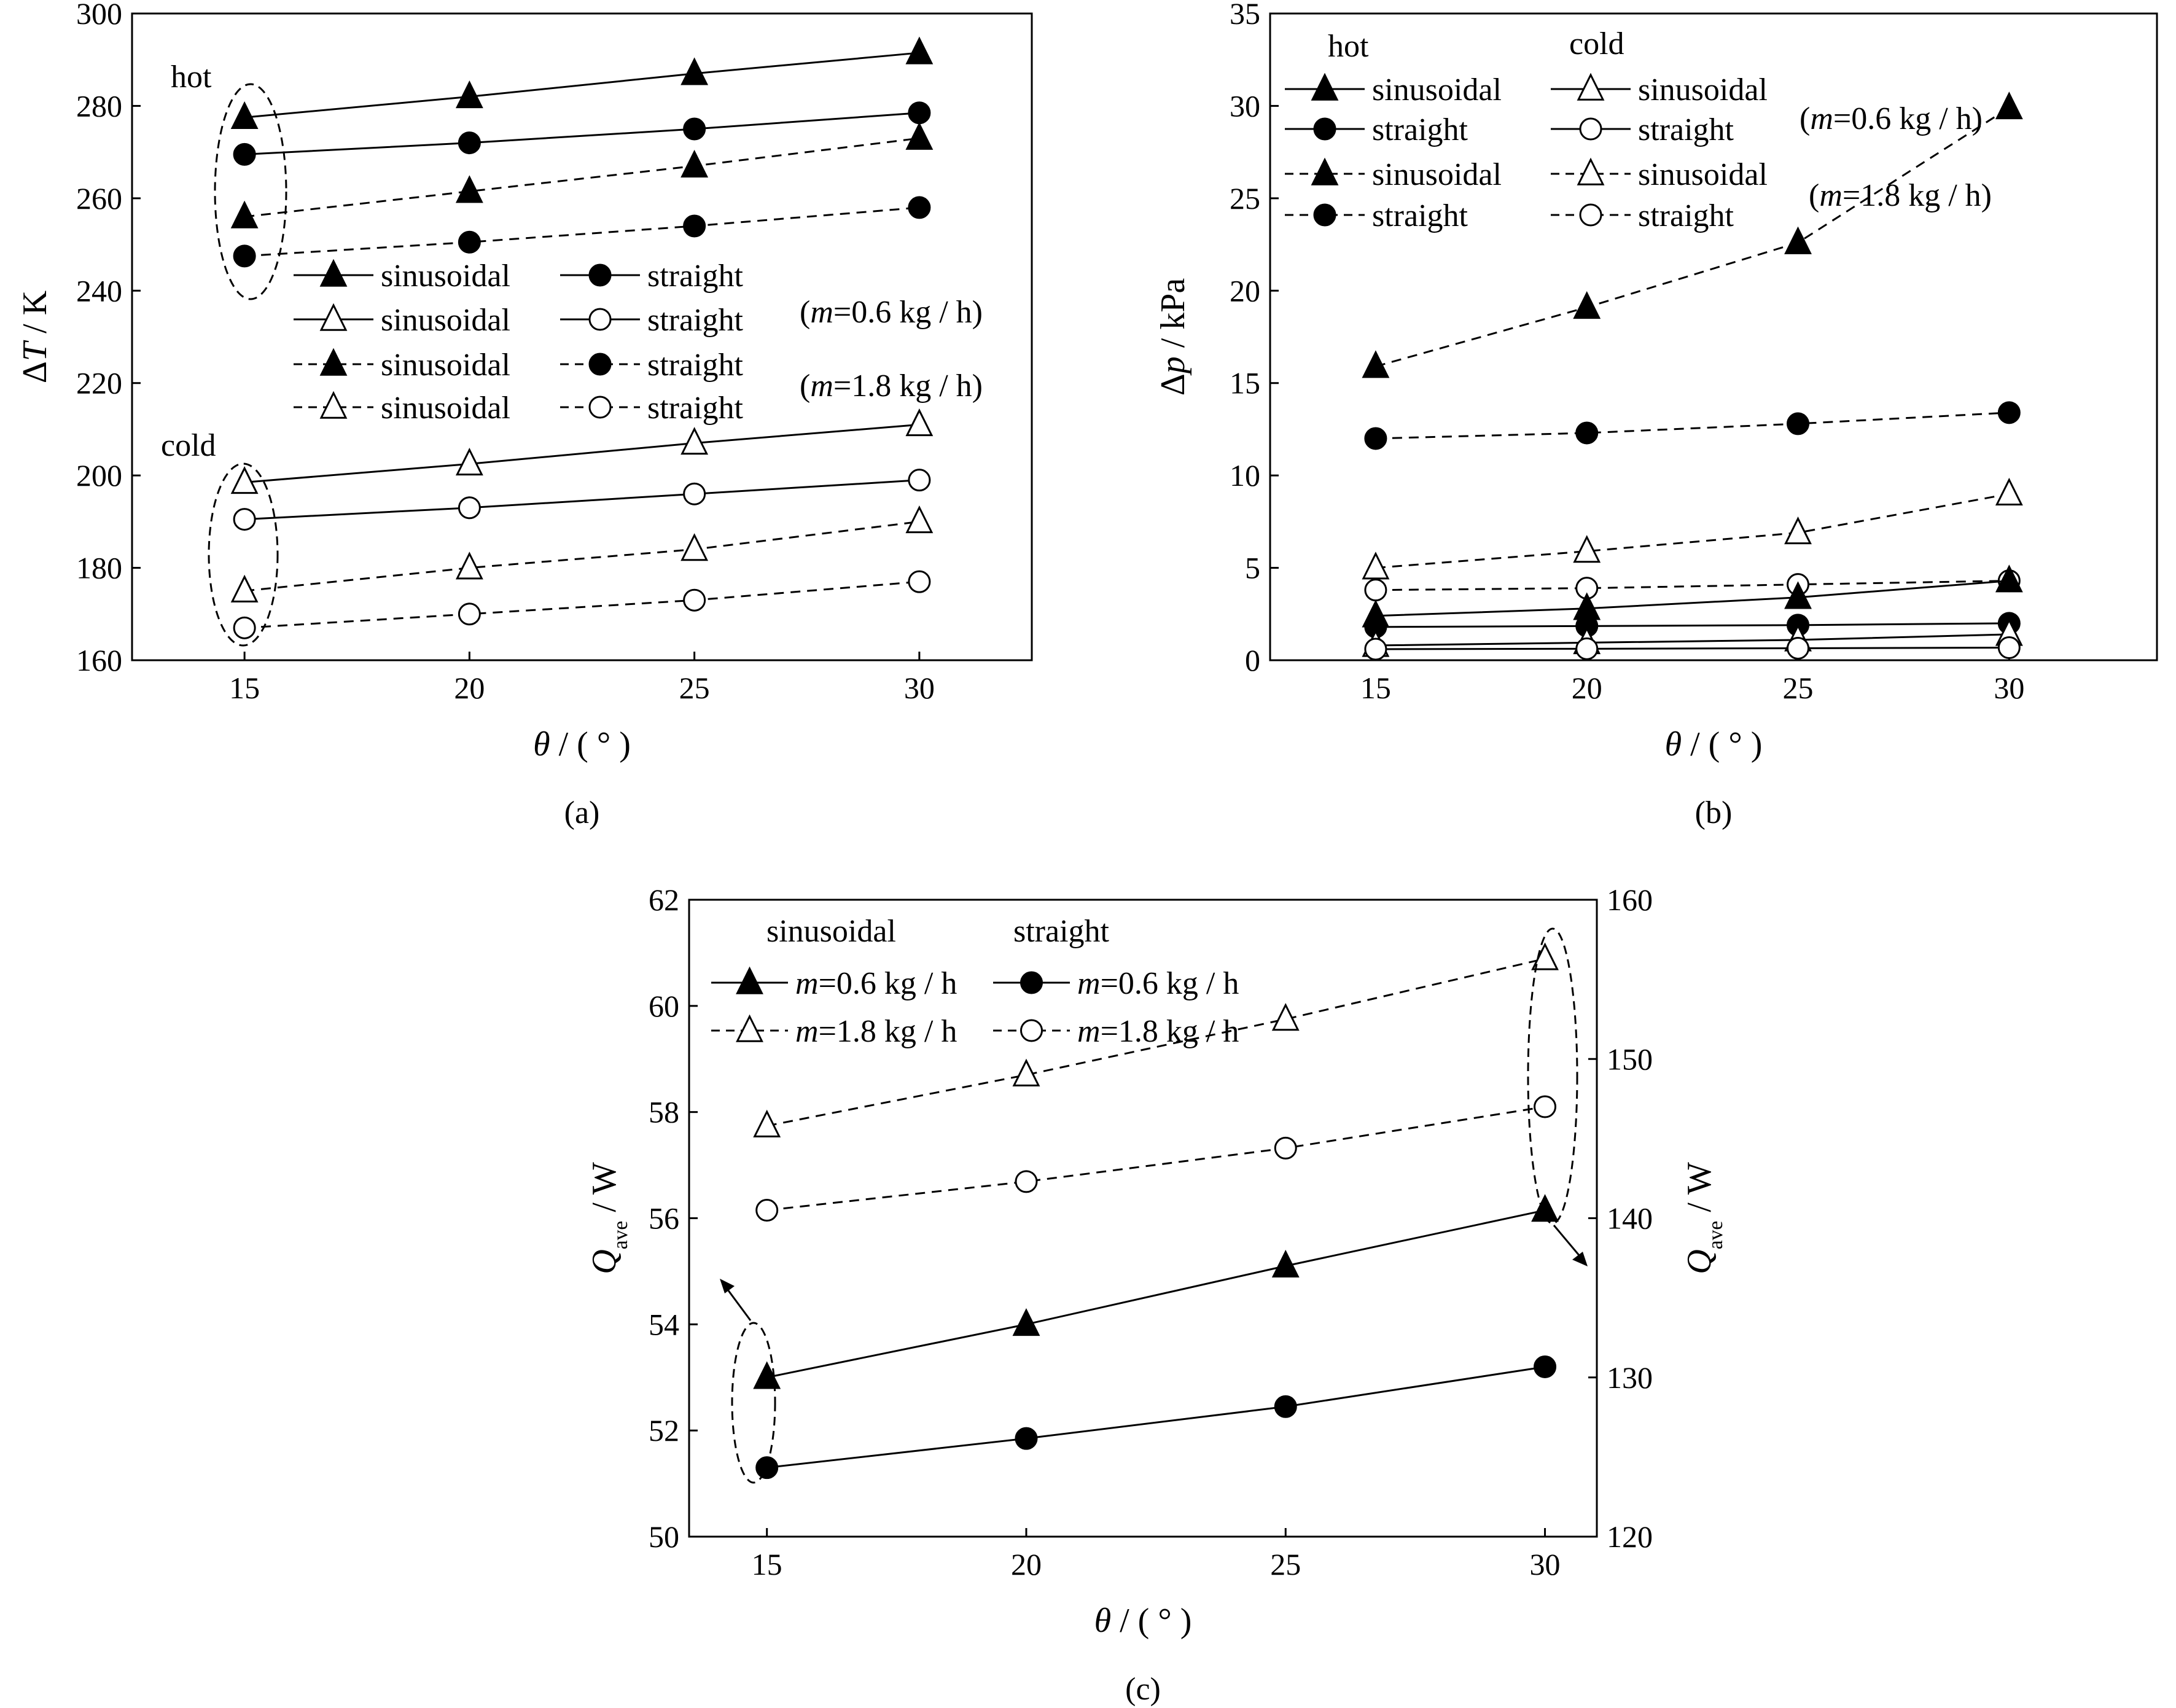 The height and width of the screenshot is (1708, 2176). What do you see at coordinates (99, 568) in the screenshot?
I see `y-tick-label: 180` at bounding box center [99, 568].